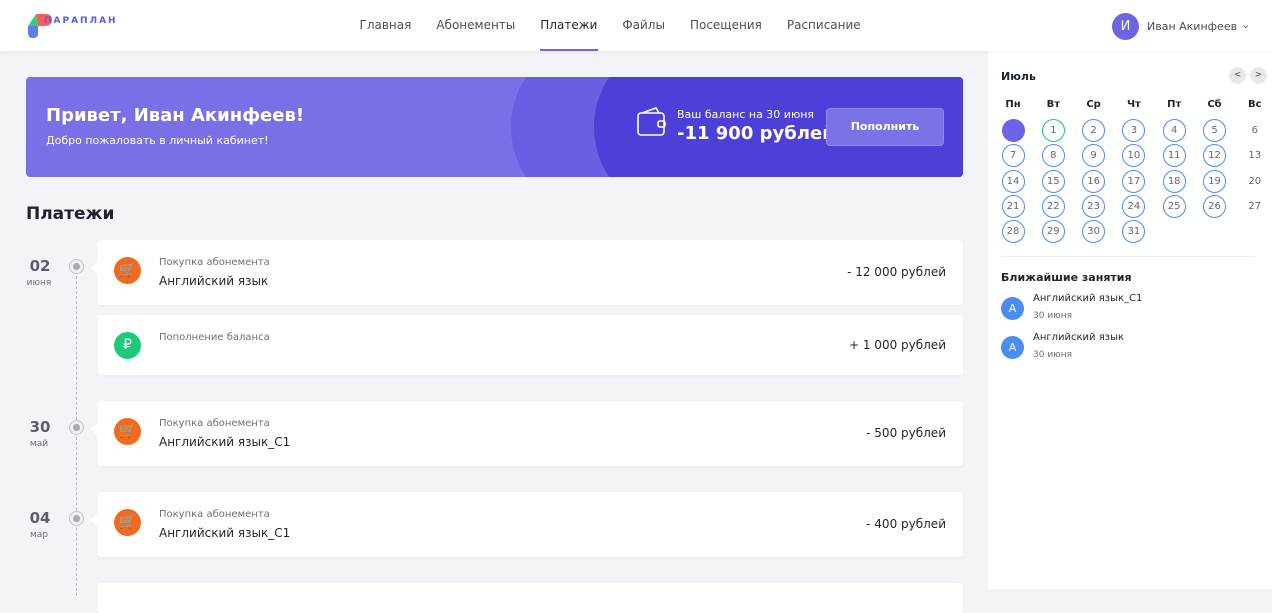  What do you see at coordinates (651, 121) in the screenshot?
I see `wallet-icon` at bounding box center [651, 121].